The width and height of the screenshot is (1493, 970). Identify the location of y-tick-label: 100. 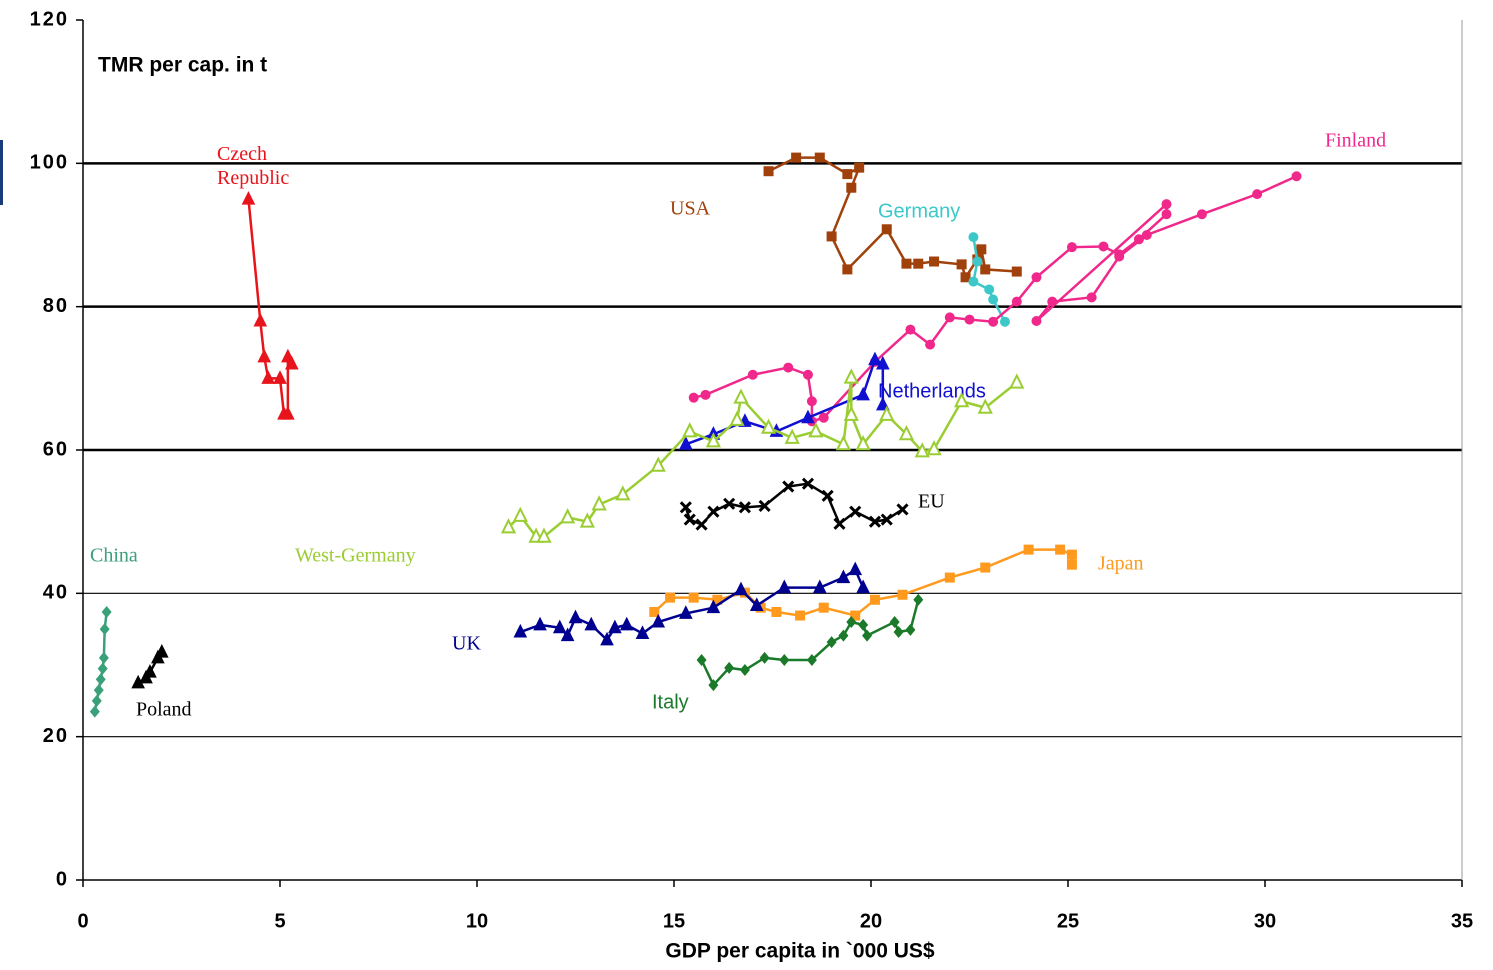
(49, 163).